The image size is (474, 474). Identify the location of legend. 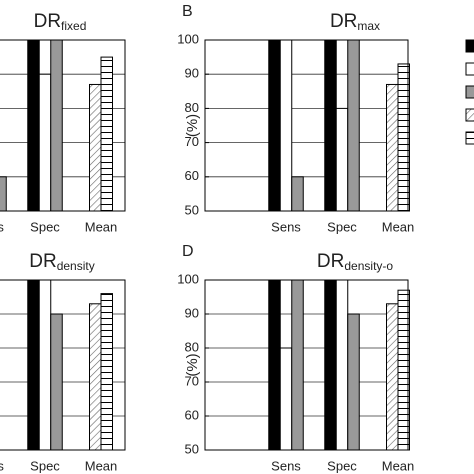
(469, 92).